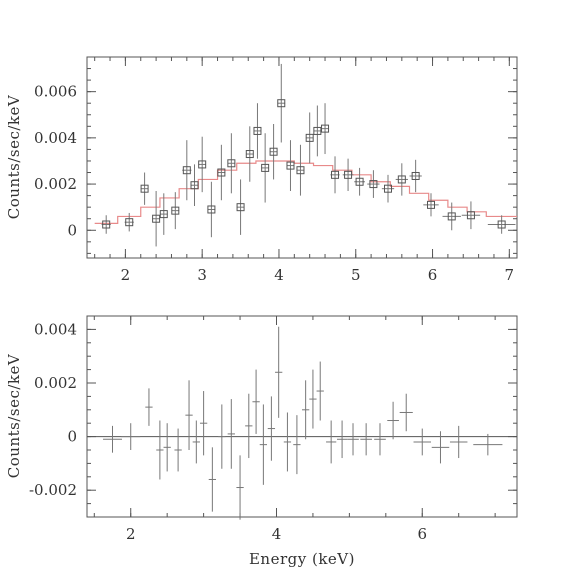  I want to click on x-tick-label: 5, so click(356, 275).